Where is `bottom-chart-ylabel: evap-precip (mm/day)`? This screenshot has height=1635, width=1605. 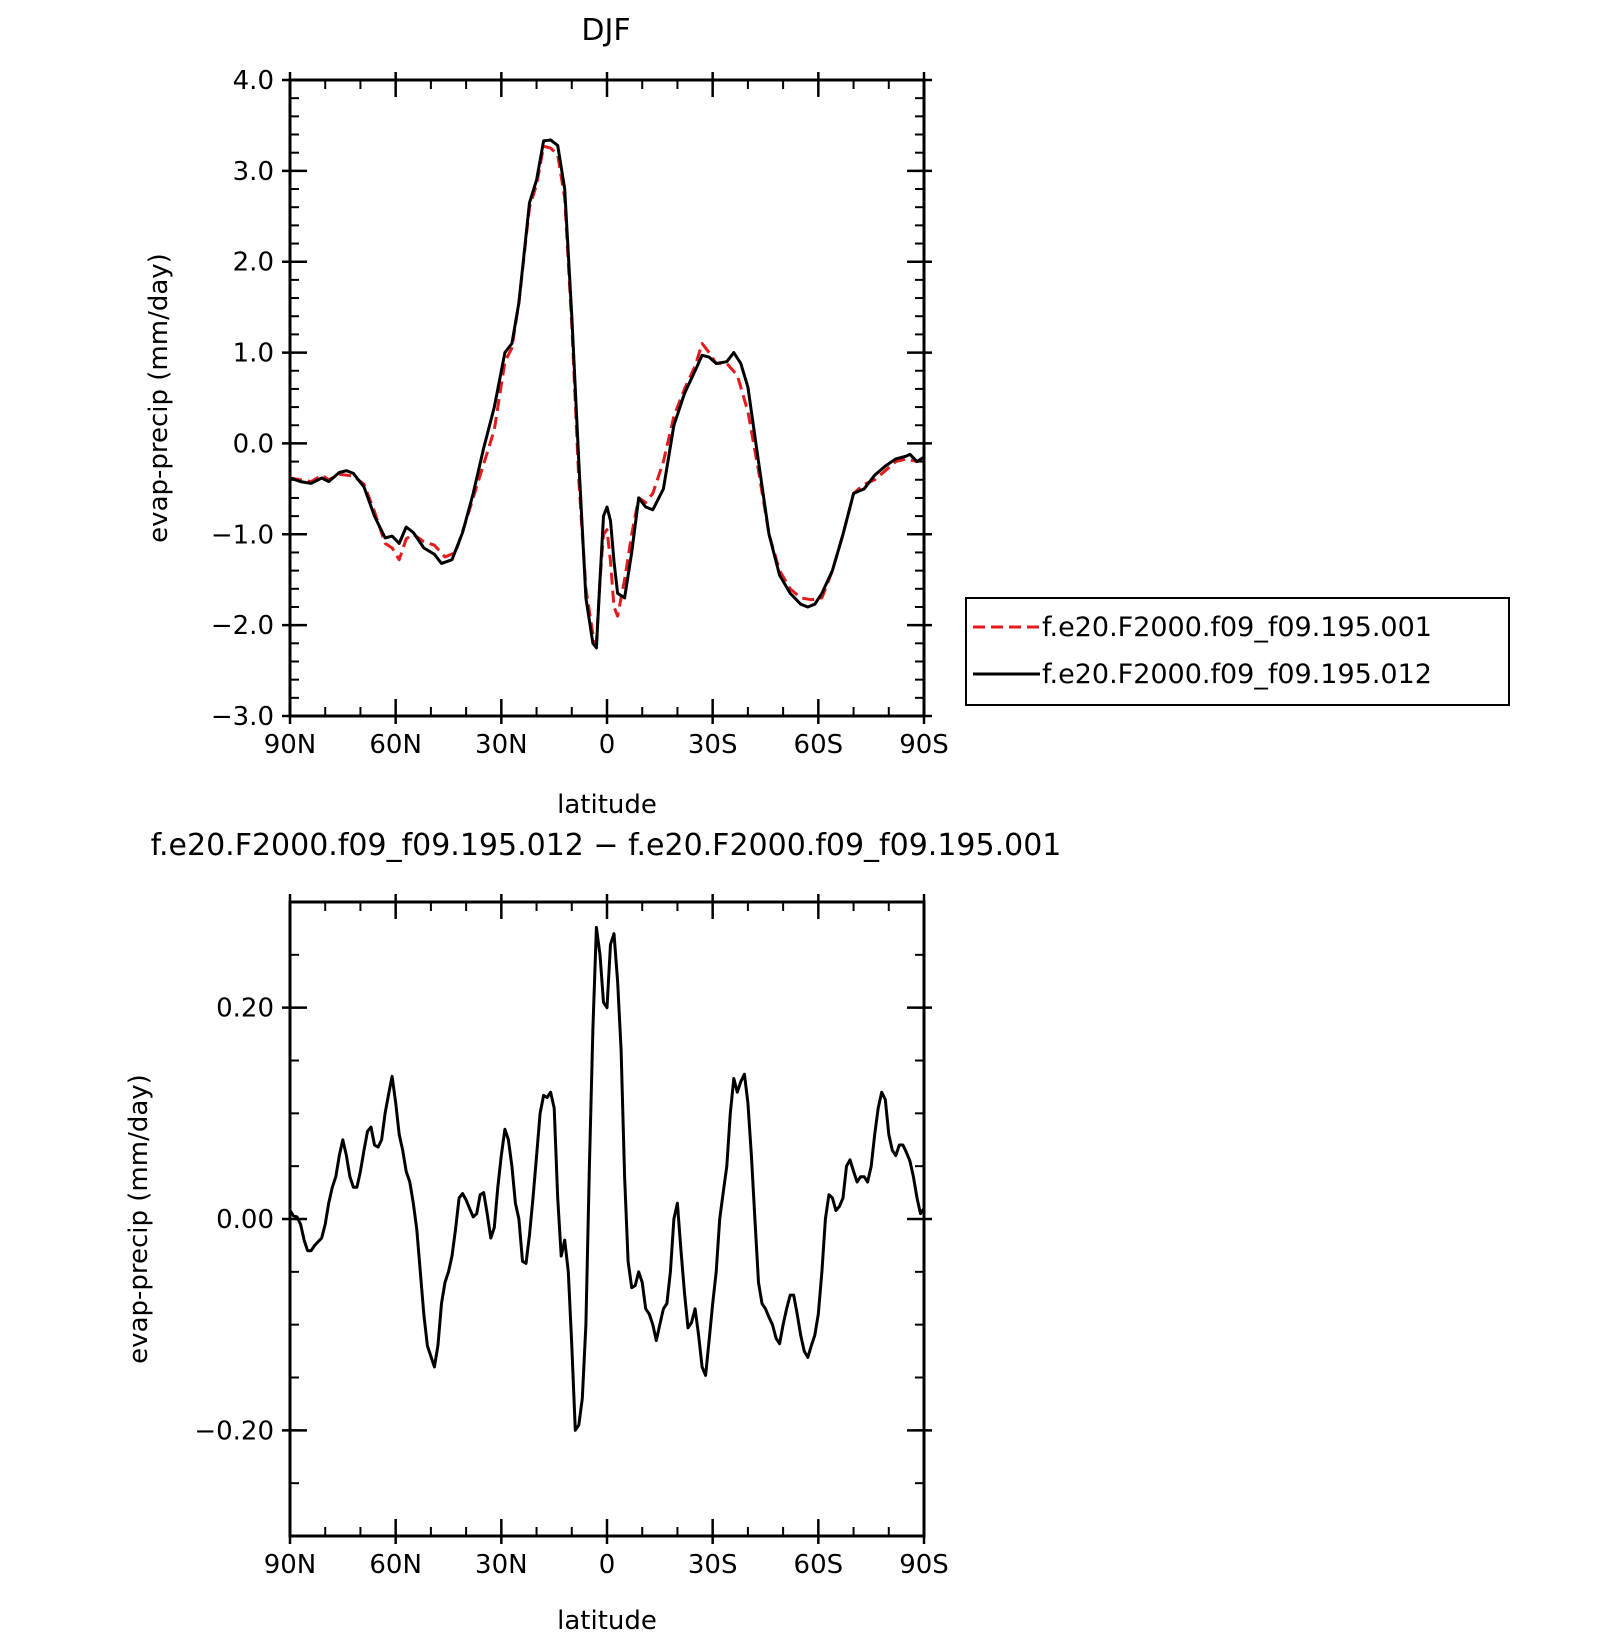 bottom-chart-ylabel: evap-precip (mm/day) is located at coordinates (139, 1219).